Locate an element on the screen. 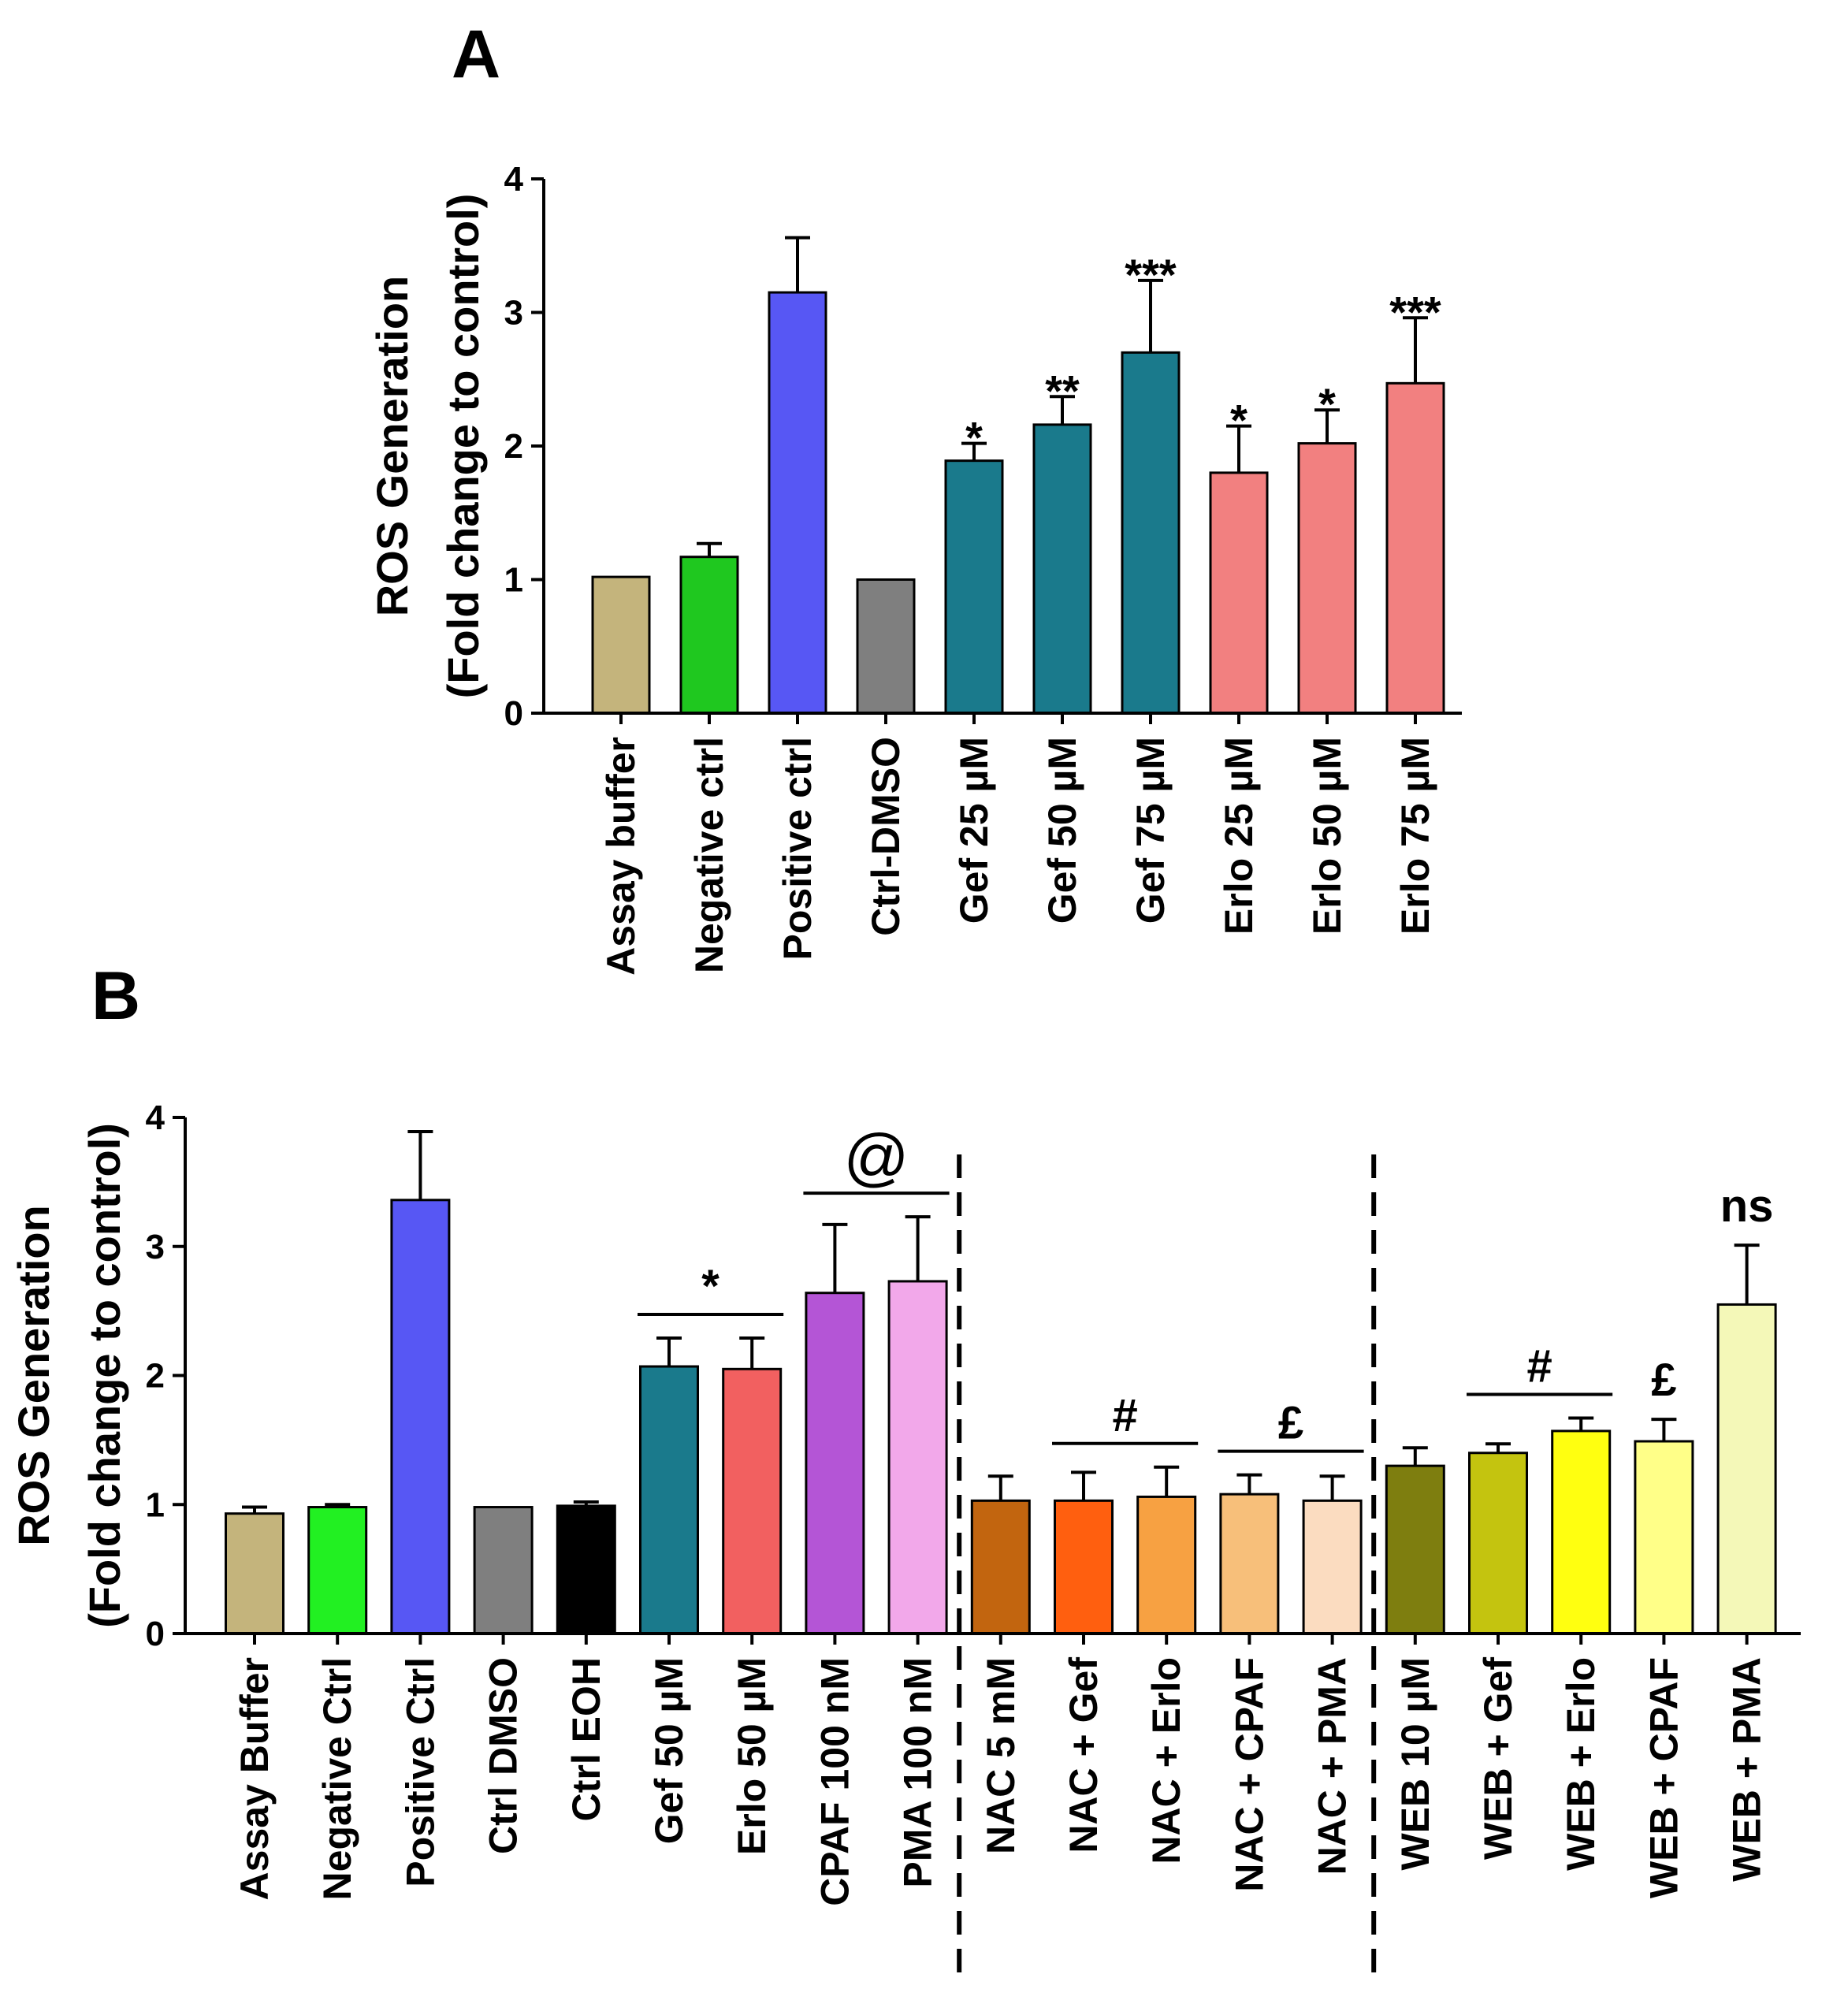 The height and width of the screenshot is (2000, 1848). chartB-y-tick-label-2: 2 is located at coordinates (156, 1376).